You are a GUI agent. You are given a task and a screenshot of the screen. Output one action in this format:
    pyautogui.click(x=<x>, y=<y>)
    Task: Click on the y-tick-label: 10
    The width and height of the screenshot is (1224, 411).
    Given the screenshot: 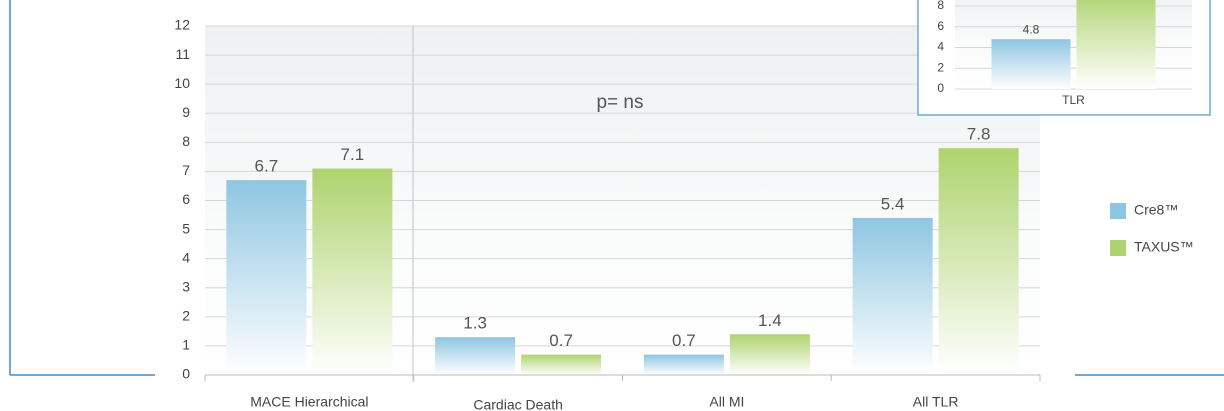 What is the action you would take?
    pyautogui.click(x=182, y=83)
    